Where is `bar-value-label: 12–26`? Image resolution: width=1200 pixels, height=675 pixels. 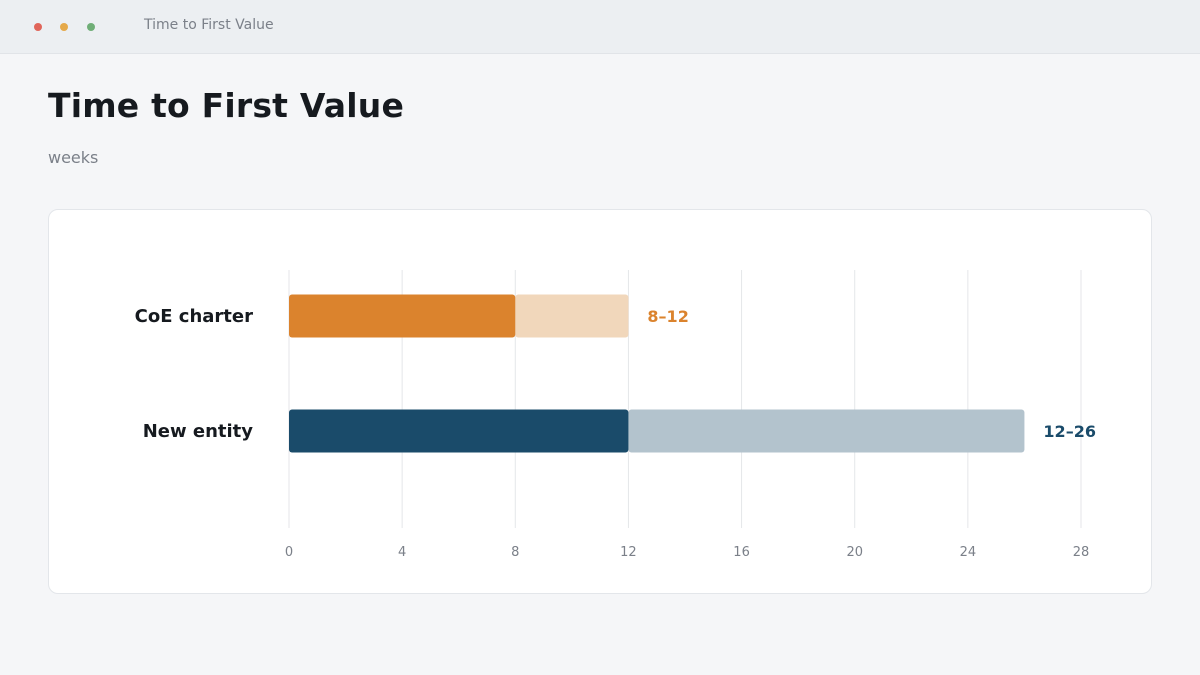
bar-value-label: 12–26 is located at coordinates (1069, 431).